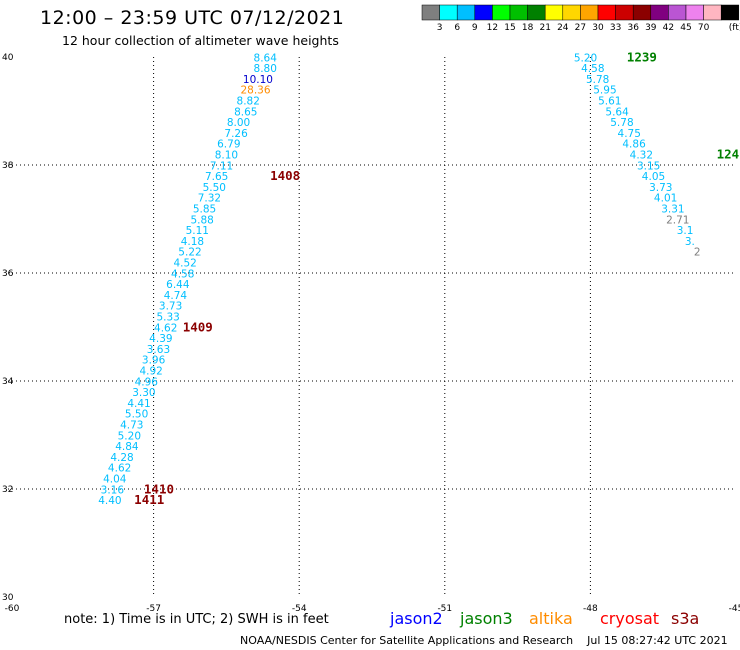  Describe the element at coordinates (592, 69) in the screenshot. I see `swh-value: 4.58` at that location.